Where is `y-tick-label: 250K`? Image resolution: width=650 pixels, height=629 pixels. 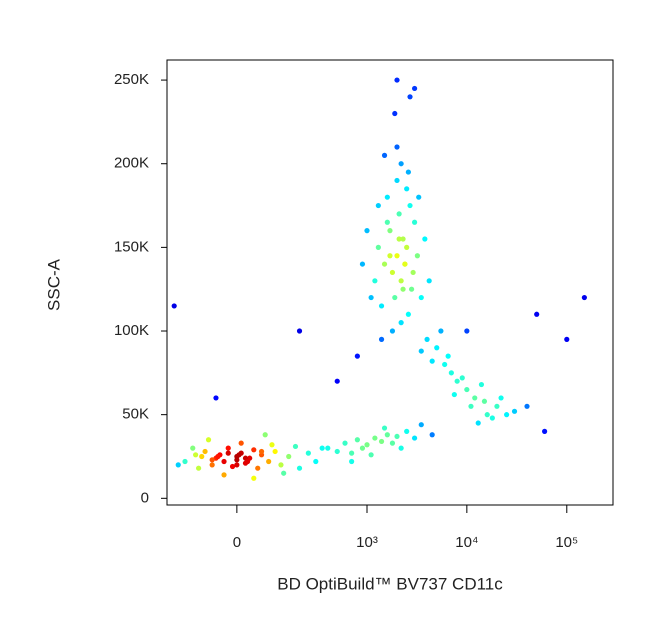
y-tick-label: 250K is located at coordinates (131, 79).